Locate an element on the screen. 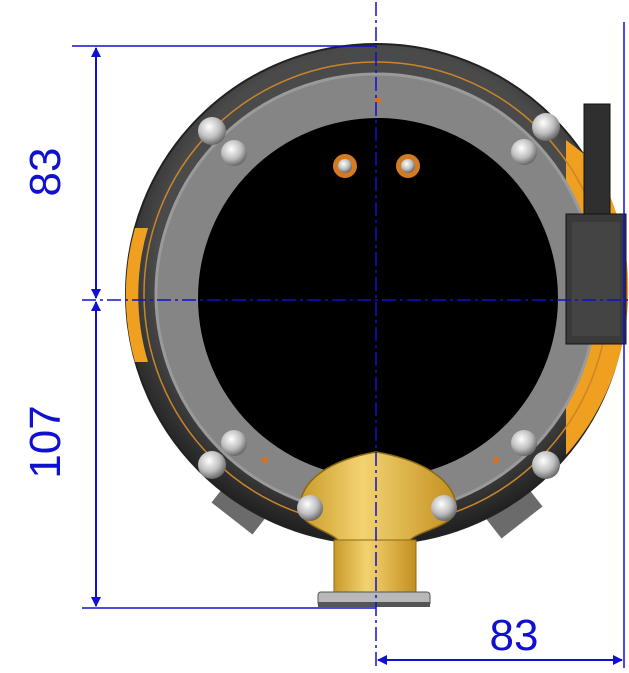 The image size is (629, 673). flange-neck is located at coordinates (375, 567).